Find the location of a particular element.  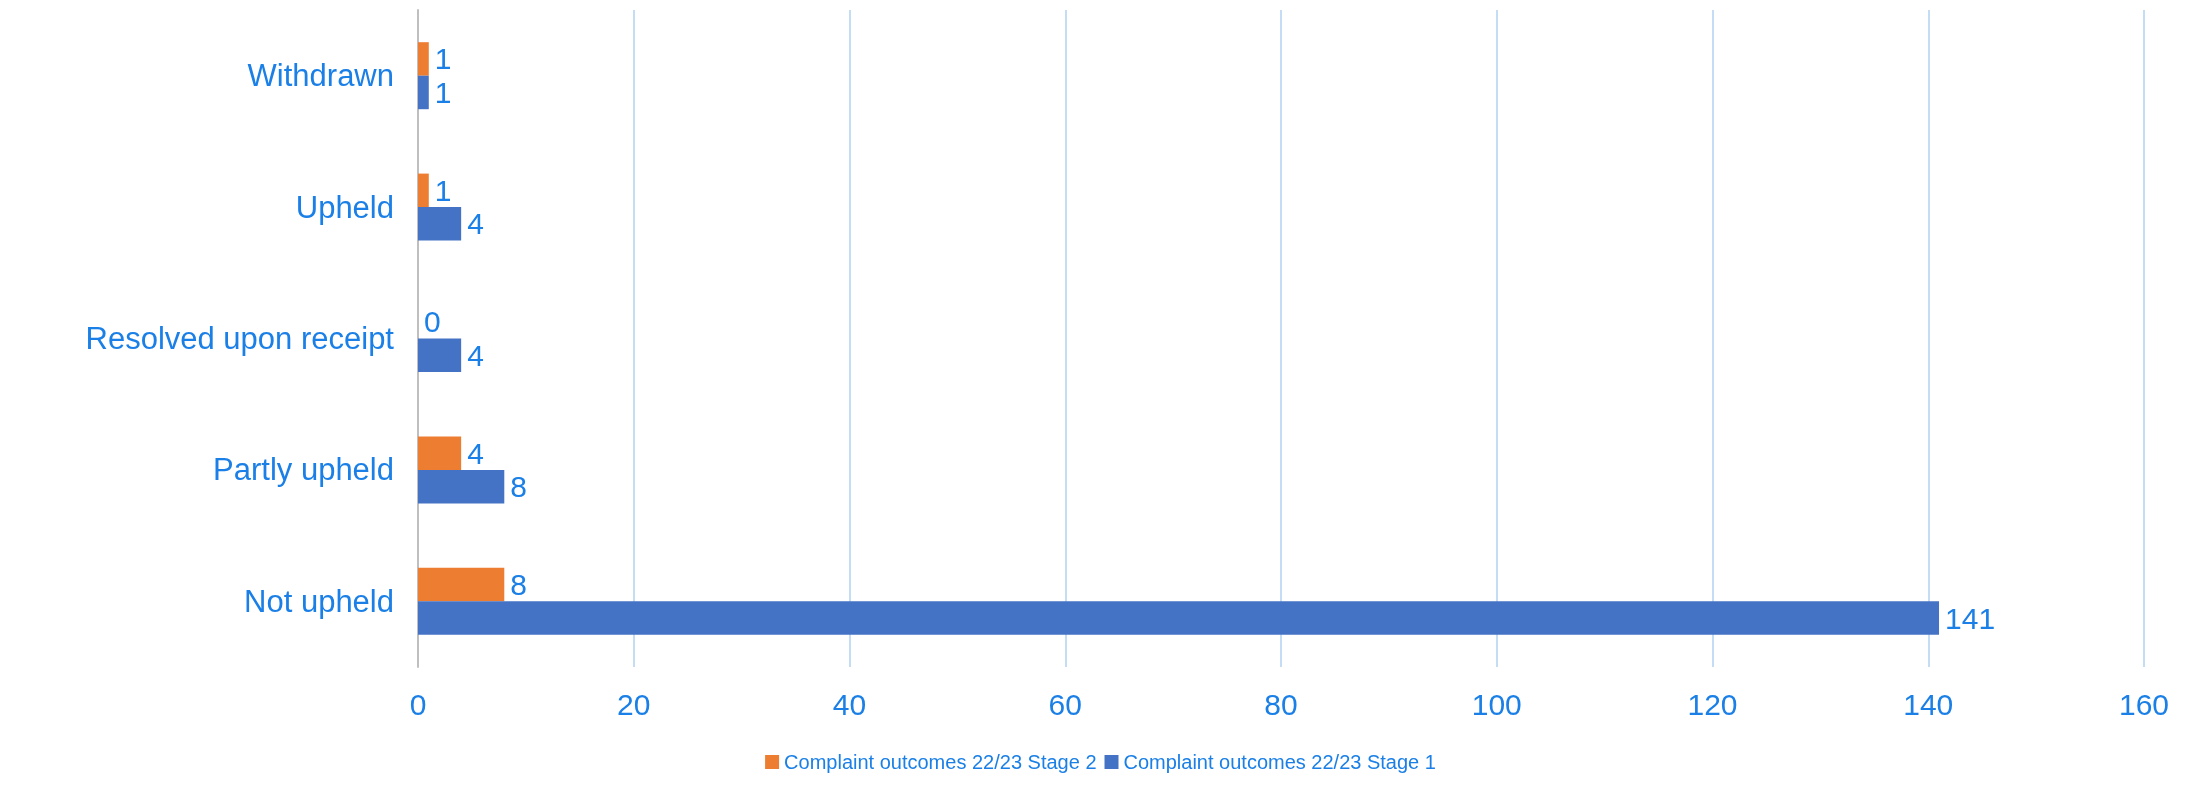

x-tick-label: 0 is located at coordinates (418, 704).